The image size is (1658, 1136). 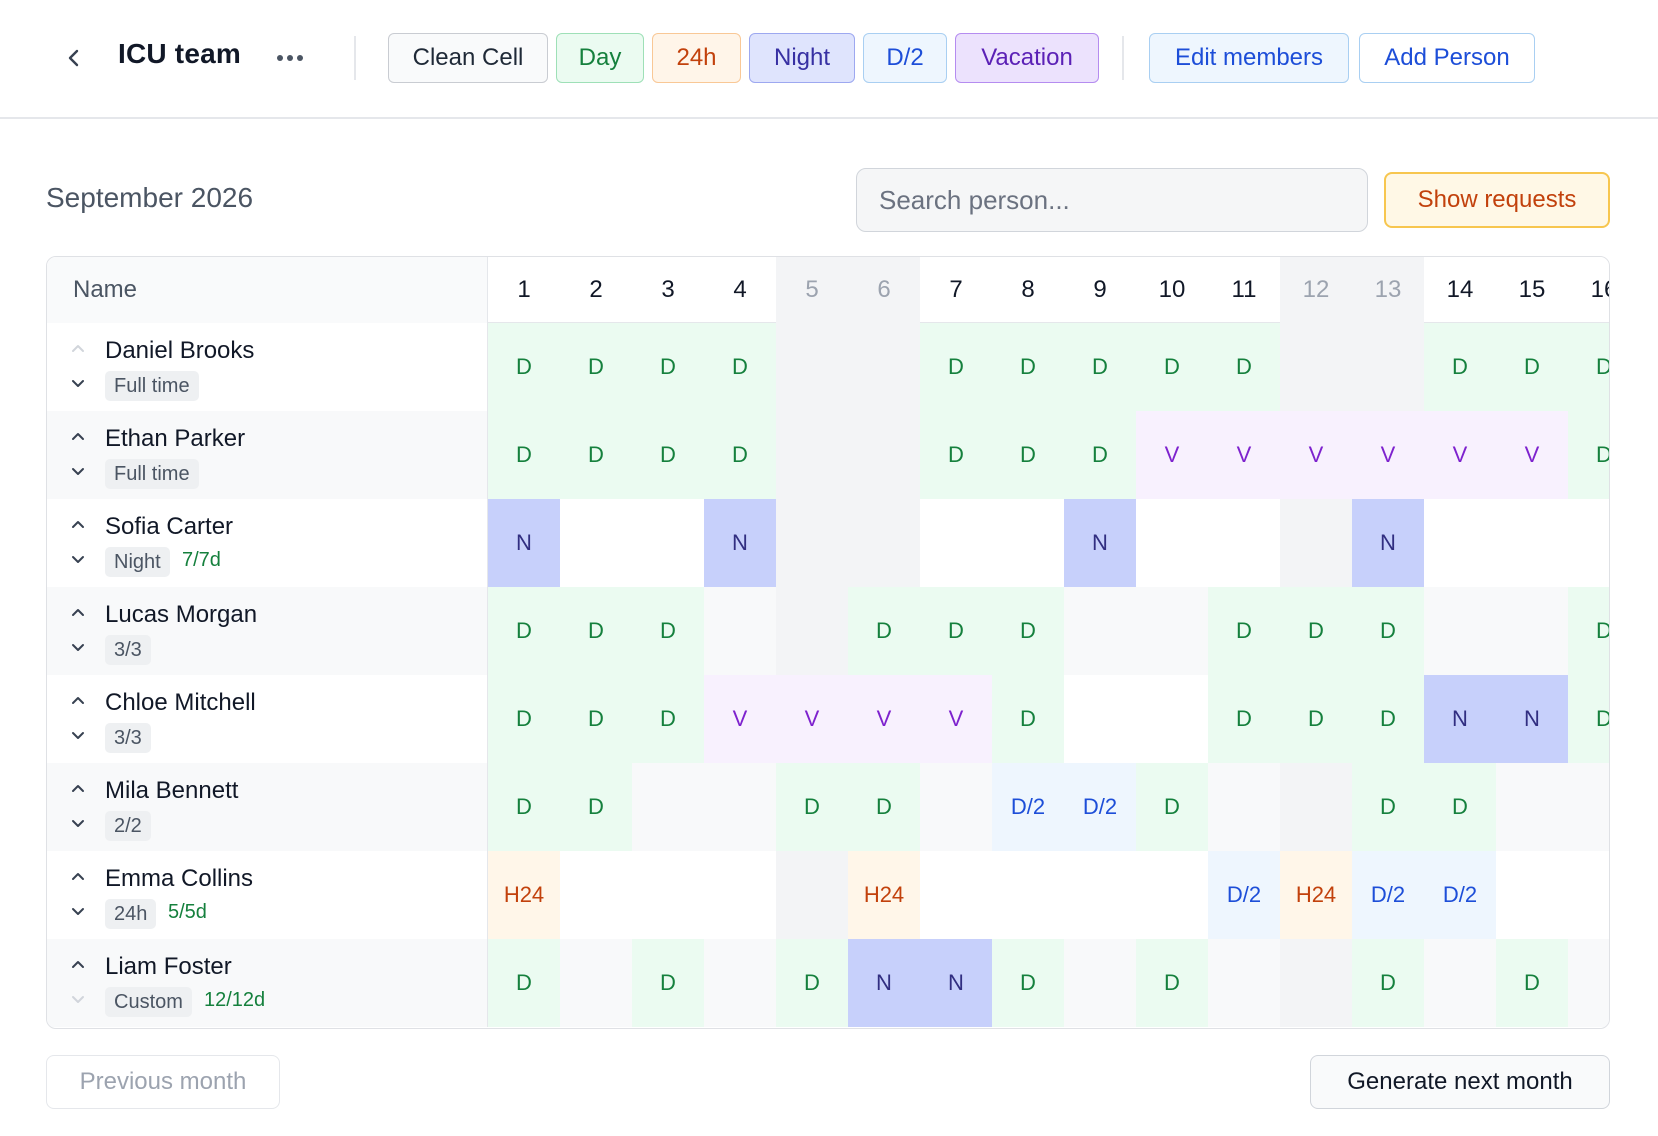 I want to click on vacation-button: Vacation, so click(x=1027, y=58).